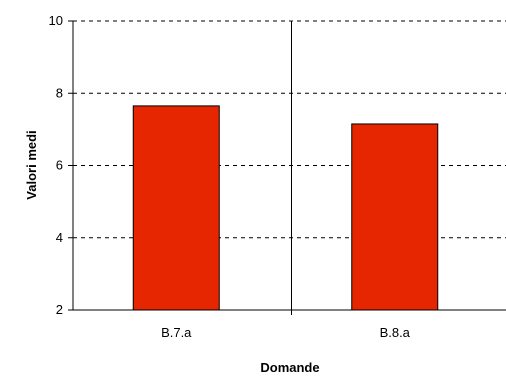  Describe the element at coordinates (176, 332) in the screenshot. I see `x-tick-label-B.7.a: B.7.a` at that location.